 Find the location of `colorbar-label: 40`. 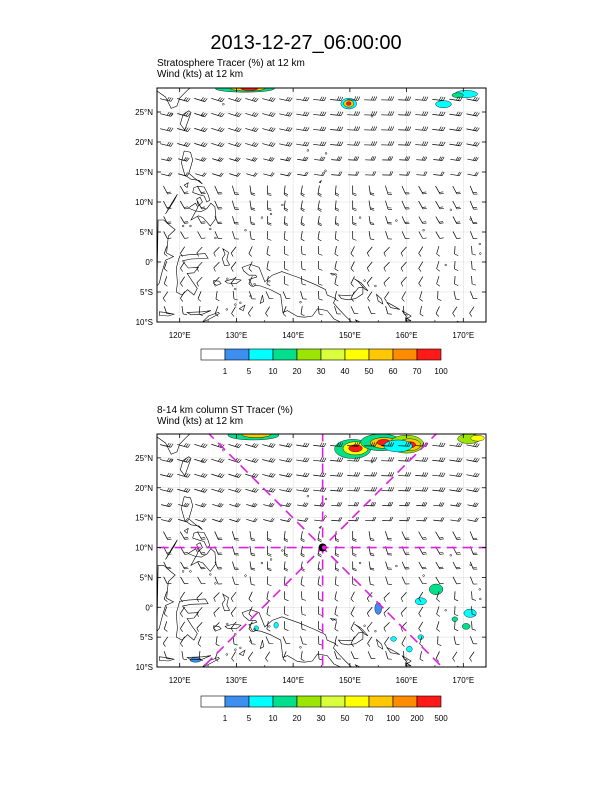

colorbar-label: 40 is located at coordinates (345, 371).